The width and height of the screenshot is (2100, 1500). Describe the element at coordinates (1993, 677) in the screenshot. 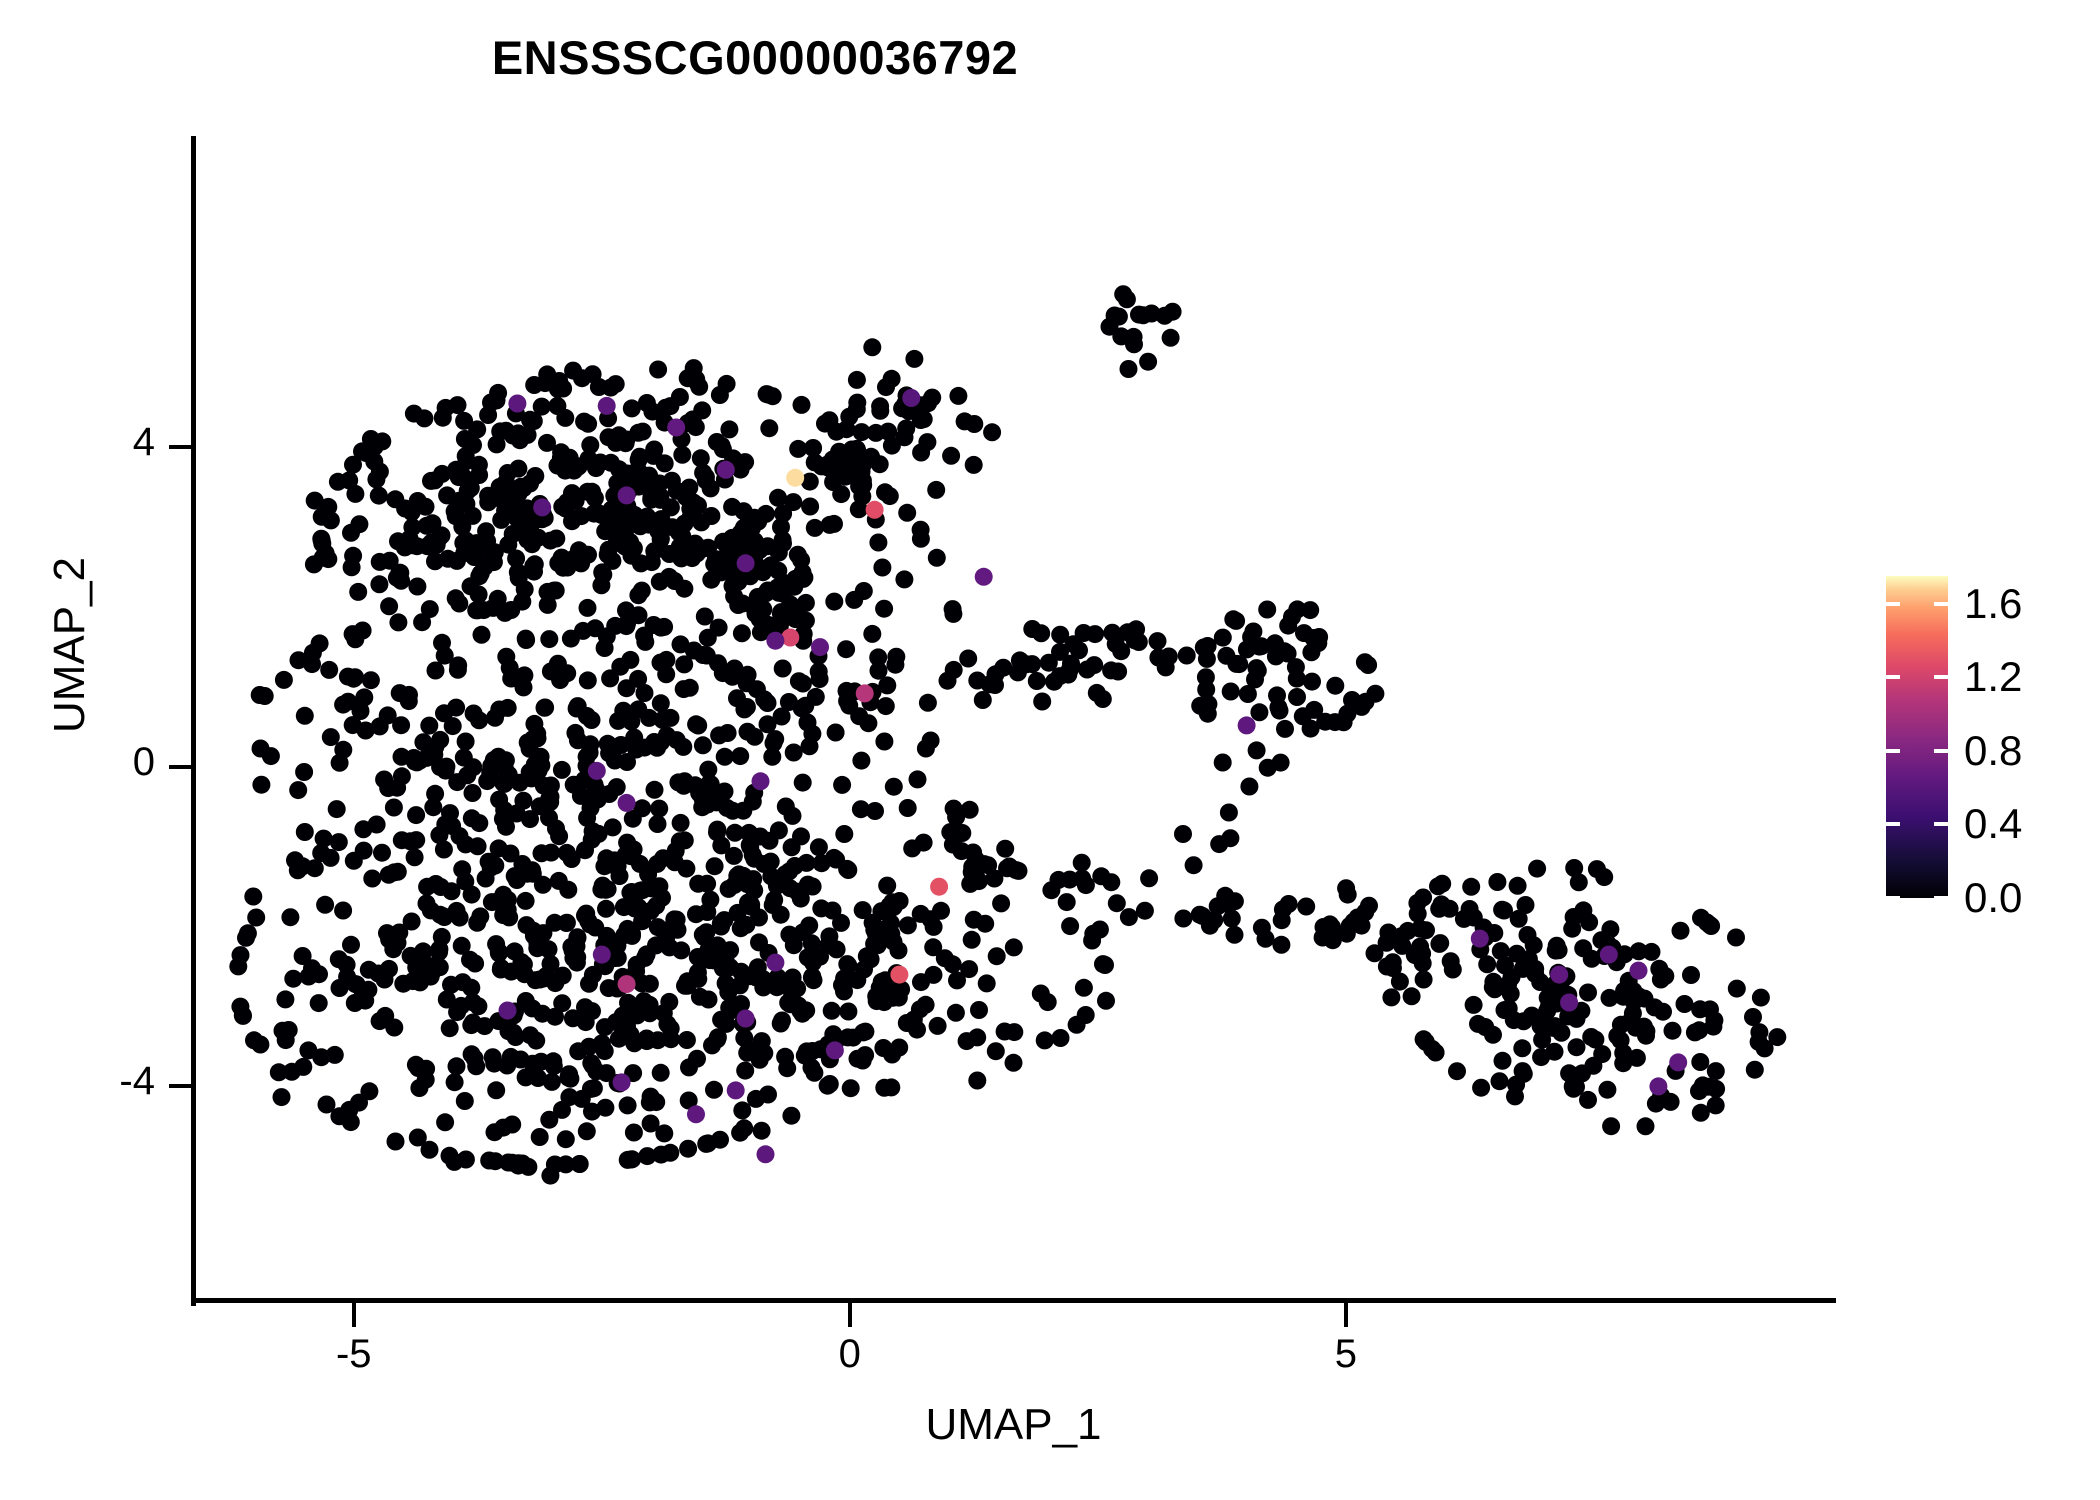

I see `colorbar-tick-label: 1.2` at that location.